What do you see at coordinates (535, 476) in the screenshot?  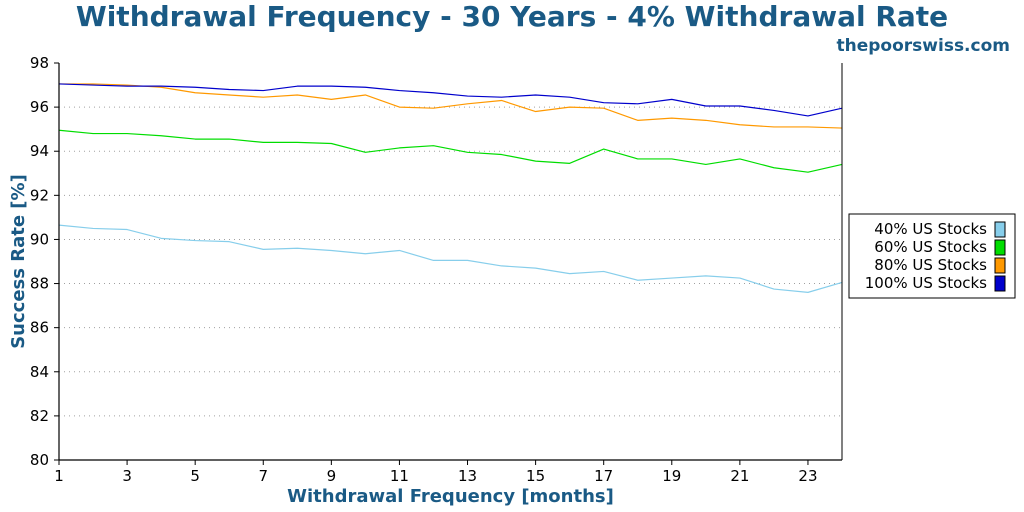 I see `x-tick-label: 15` at bounding box center [535, 476].